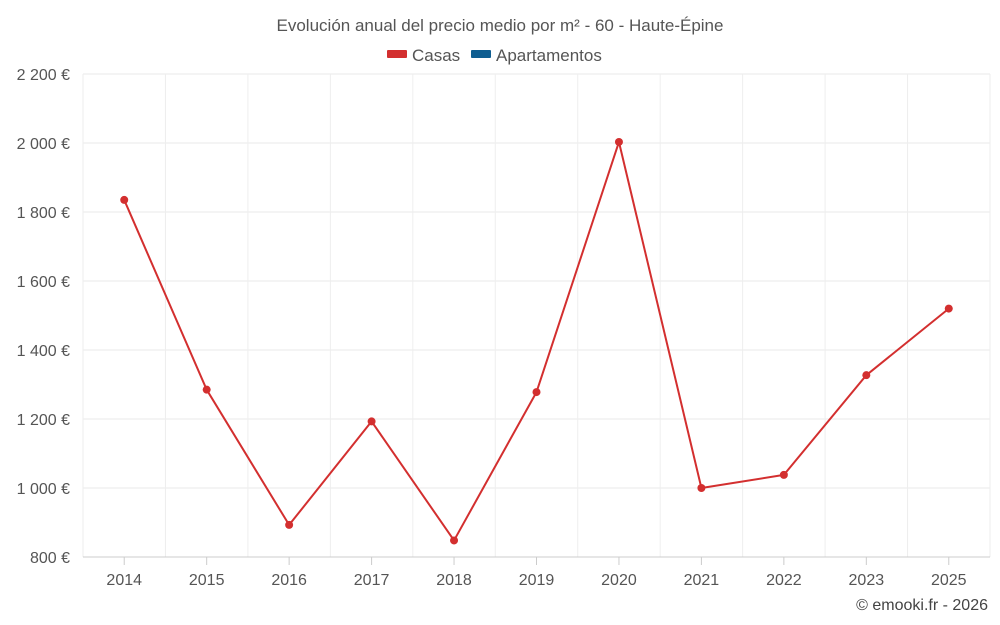 This screenshot has width=1000, height=625. I want to click on y-tick-label: 1 800 €, so click(43, 213).